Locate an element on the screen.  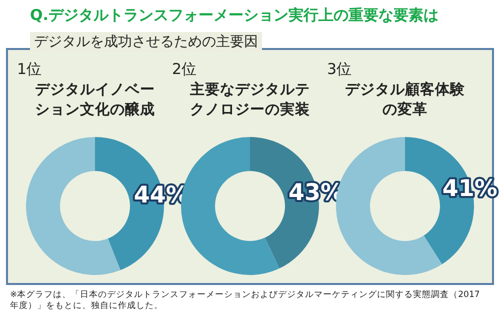
chart-subtitle: 2位 is located at coordinates (184, 69).